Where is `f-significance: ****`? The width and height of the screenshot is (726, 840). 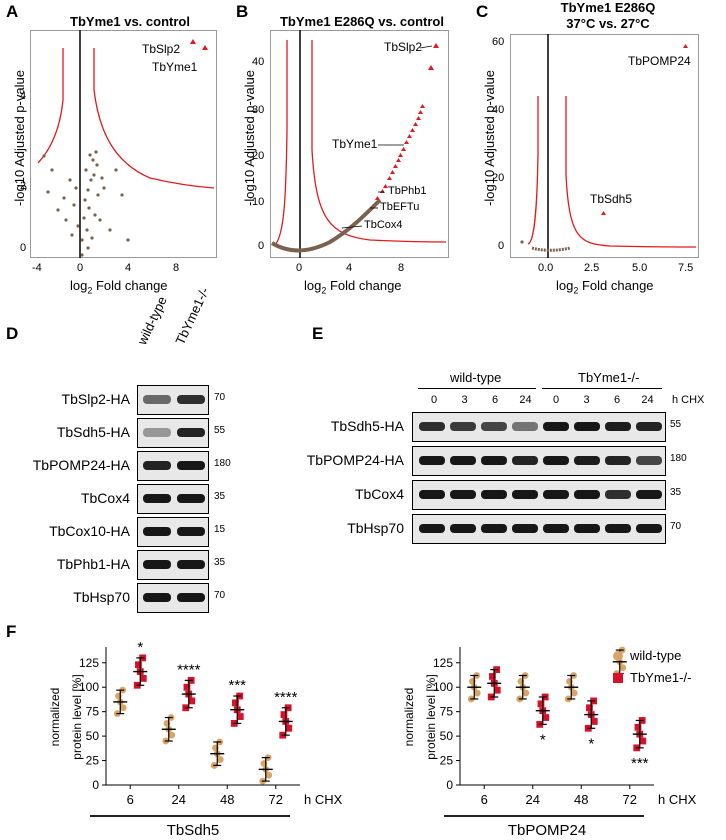
f-significance: **** is located at coordinates (189, 669).